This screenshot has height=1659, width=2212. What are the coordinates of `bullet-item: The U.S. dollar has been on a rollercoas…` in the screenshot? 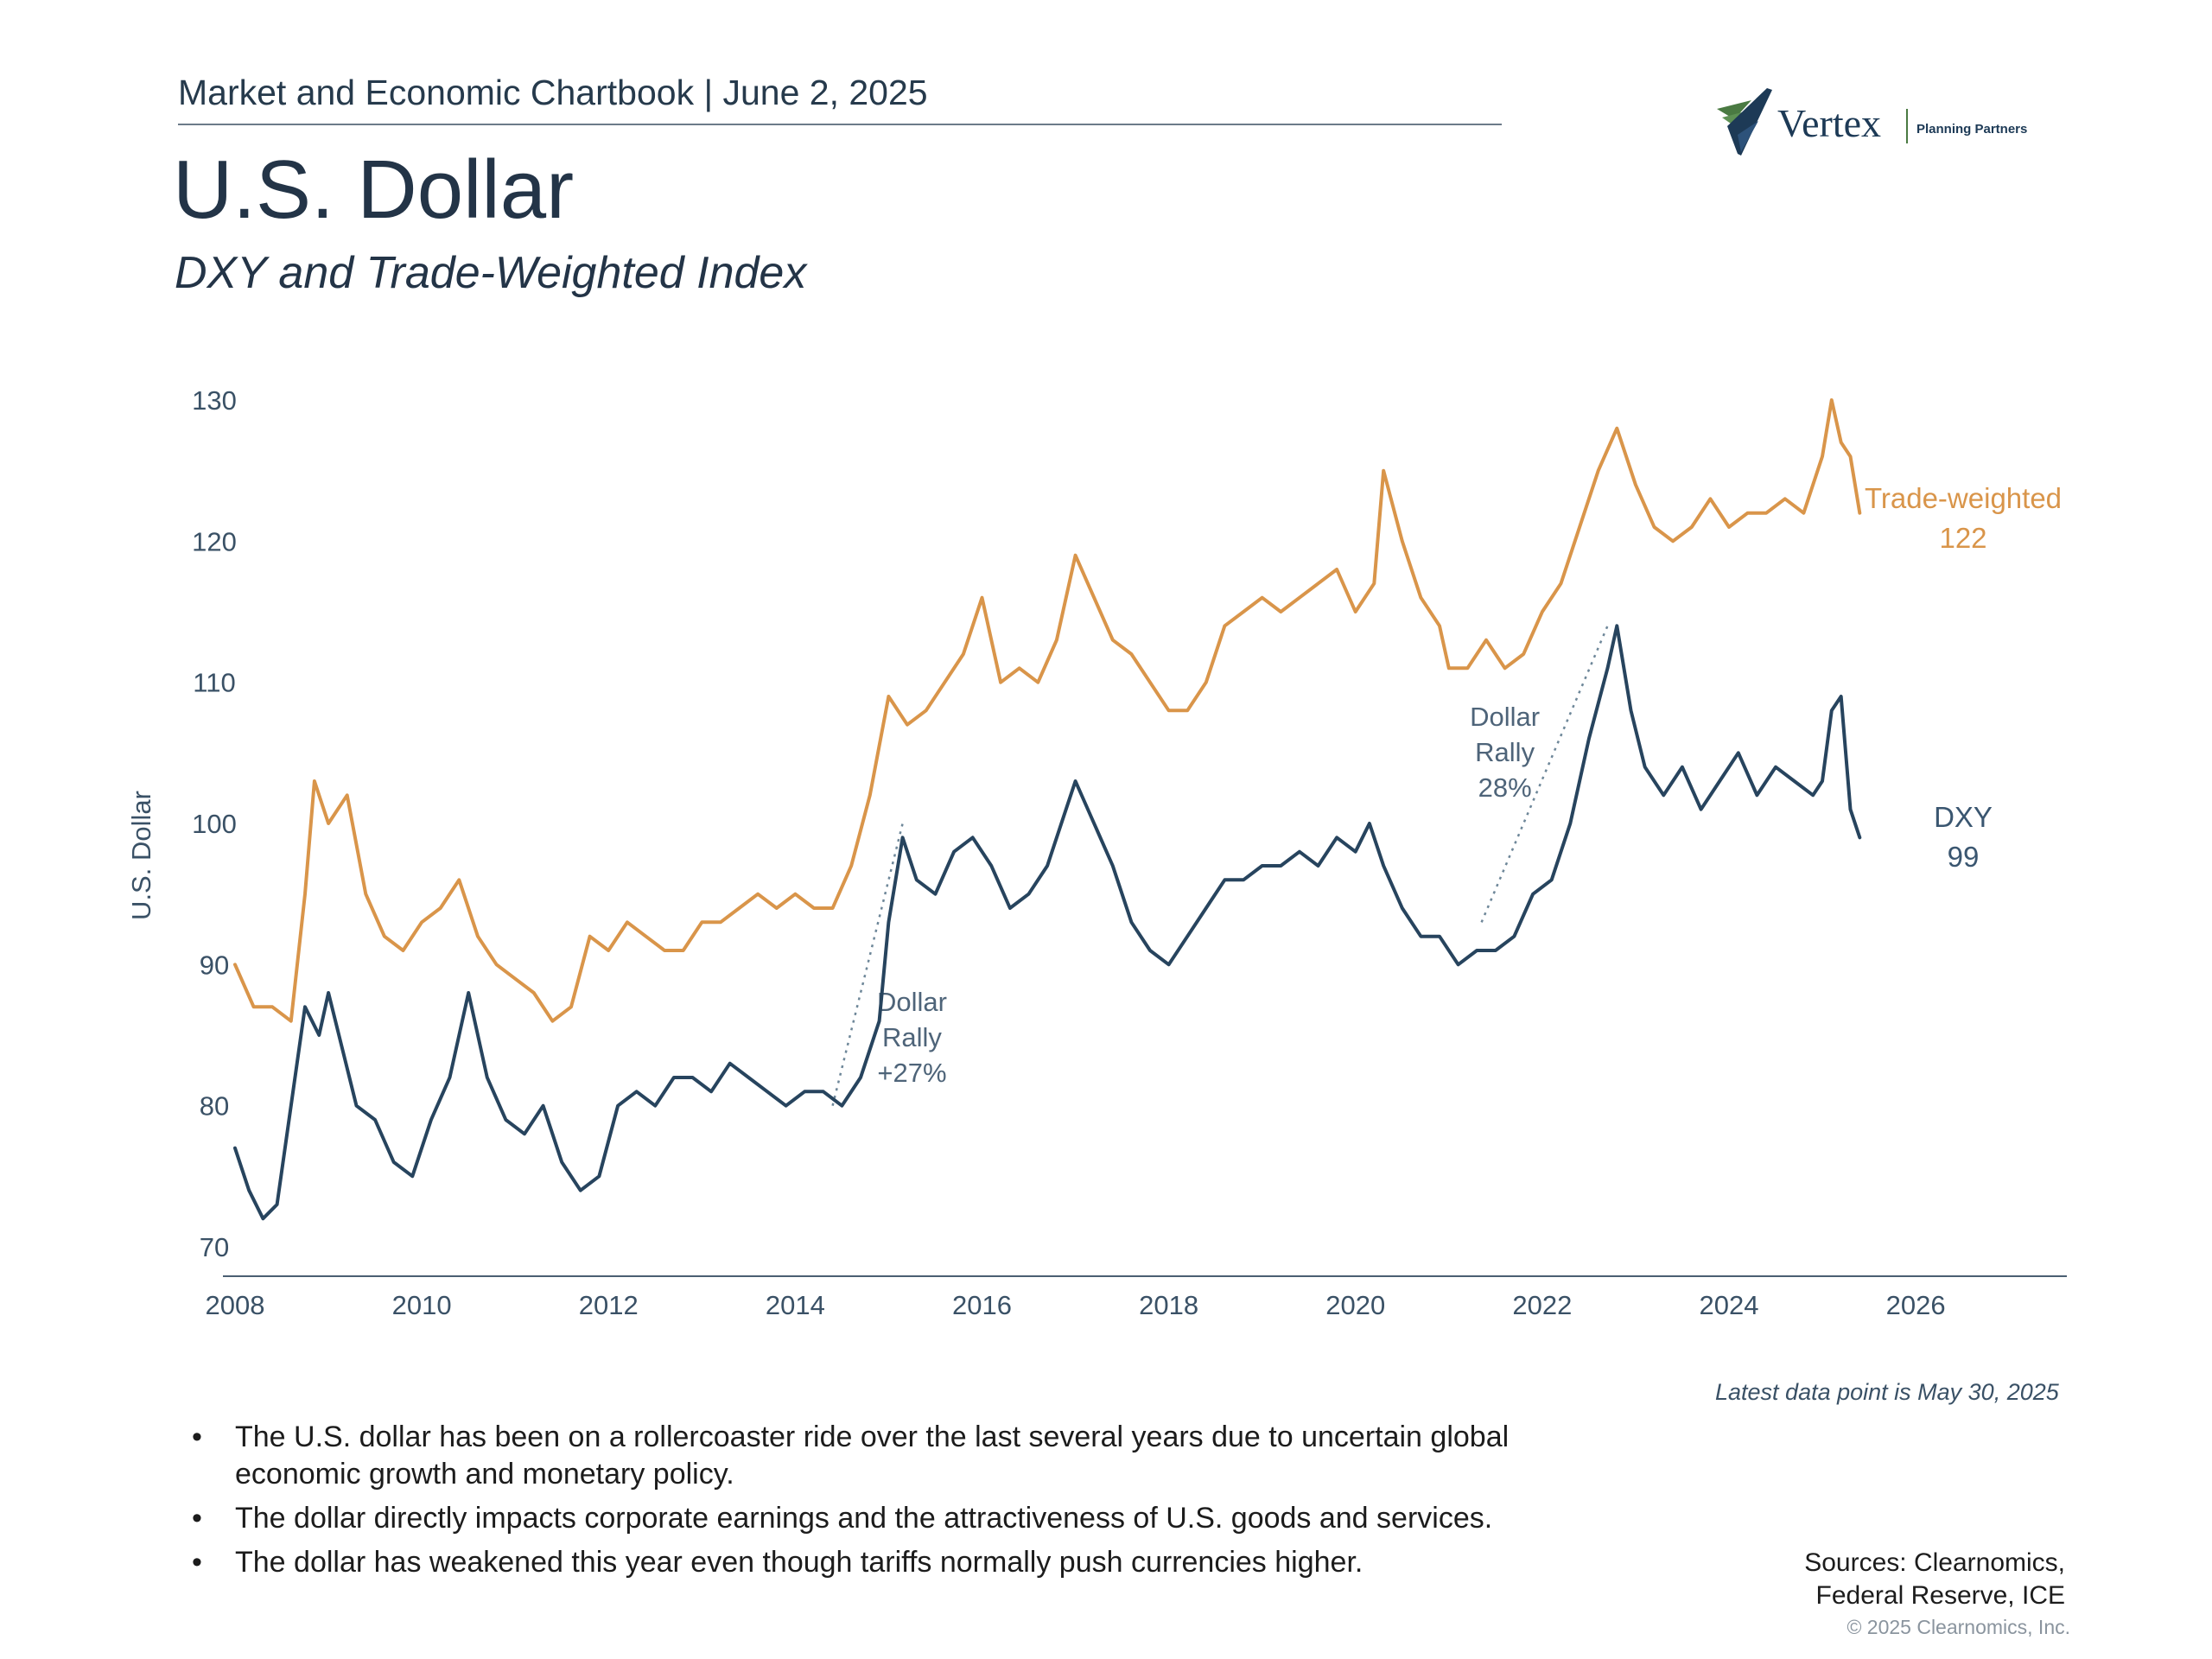 It's located at (866, 1456).